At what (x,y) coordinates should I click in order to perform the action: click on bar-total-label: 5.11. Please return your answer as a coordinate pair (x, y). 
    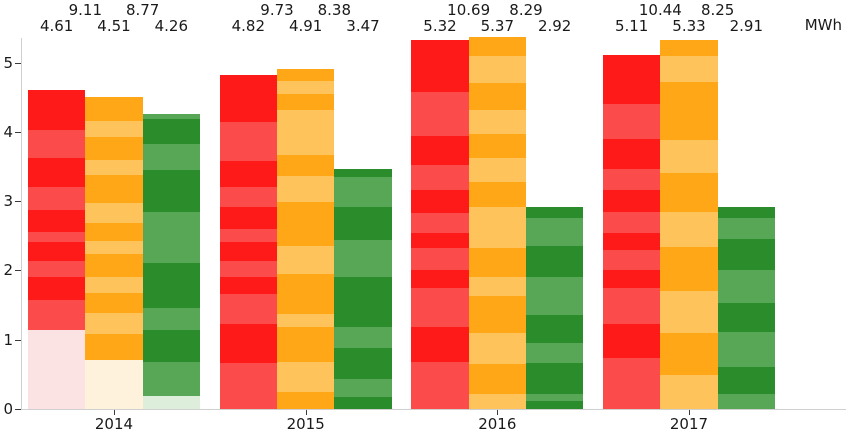
    Looking at the image, I should click on (631, 26).